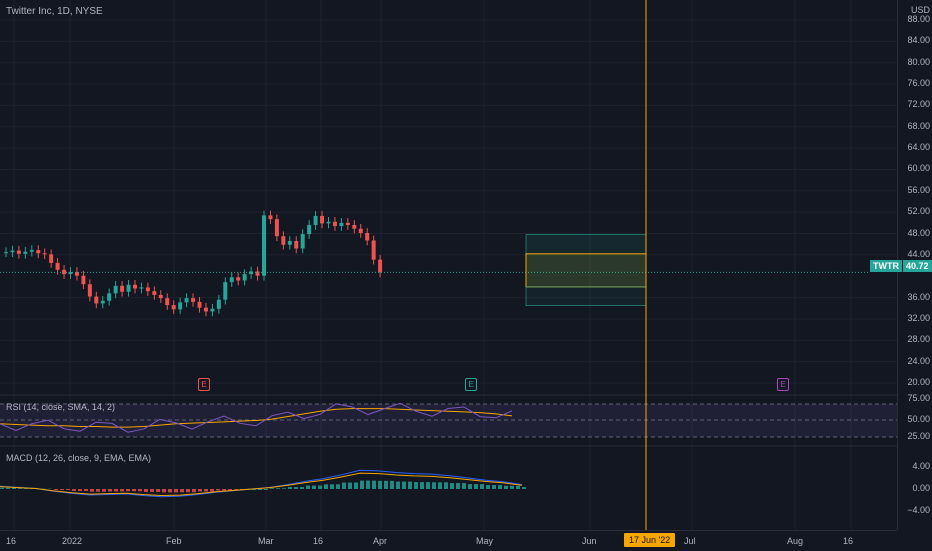 This screenshot has width=932, height=551. What do you see at coordinates (586, 270) in the screenshot?
I see `position-entry-zone` at bounding box center [586, 270].